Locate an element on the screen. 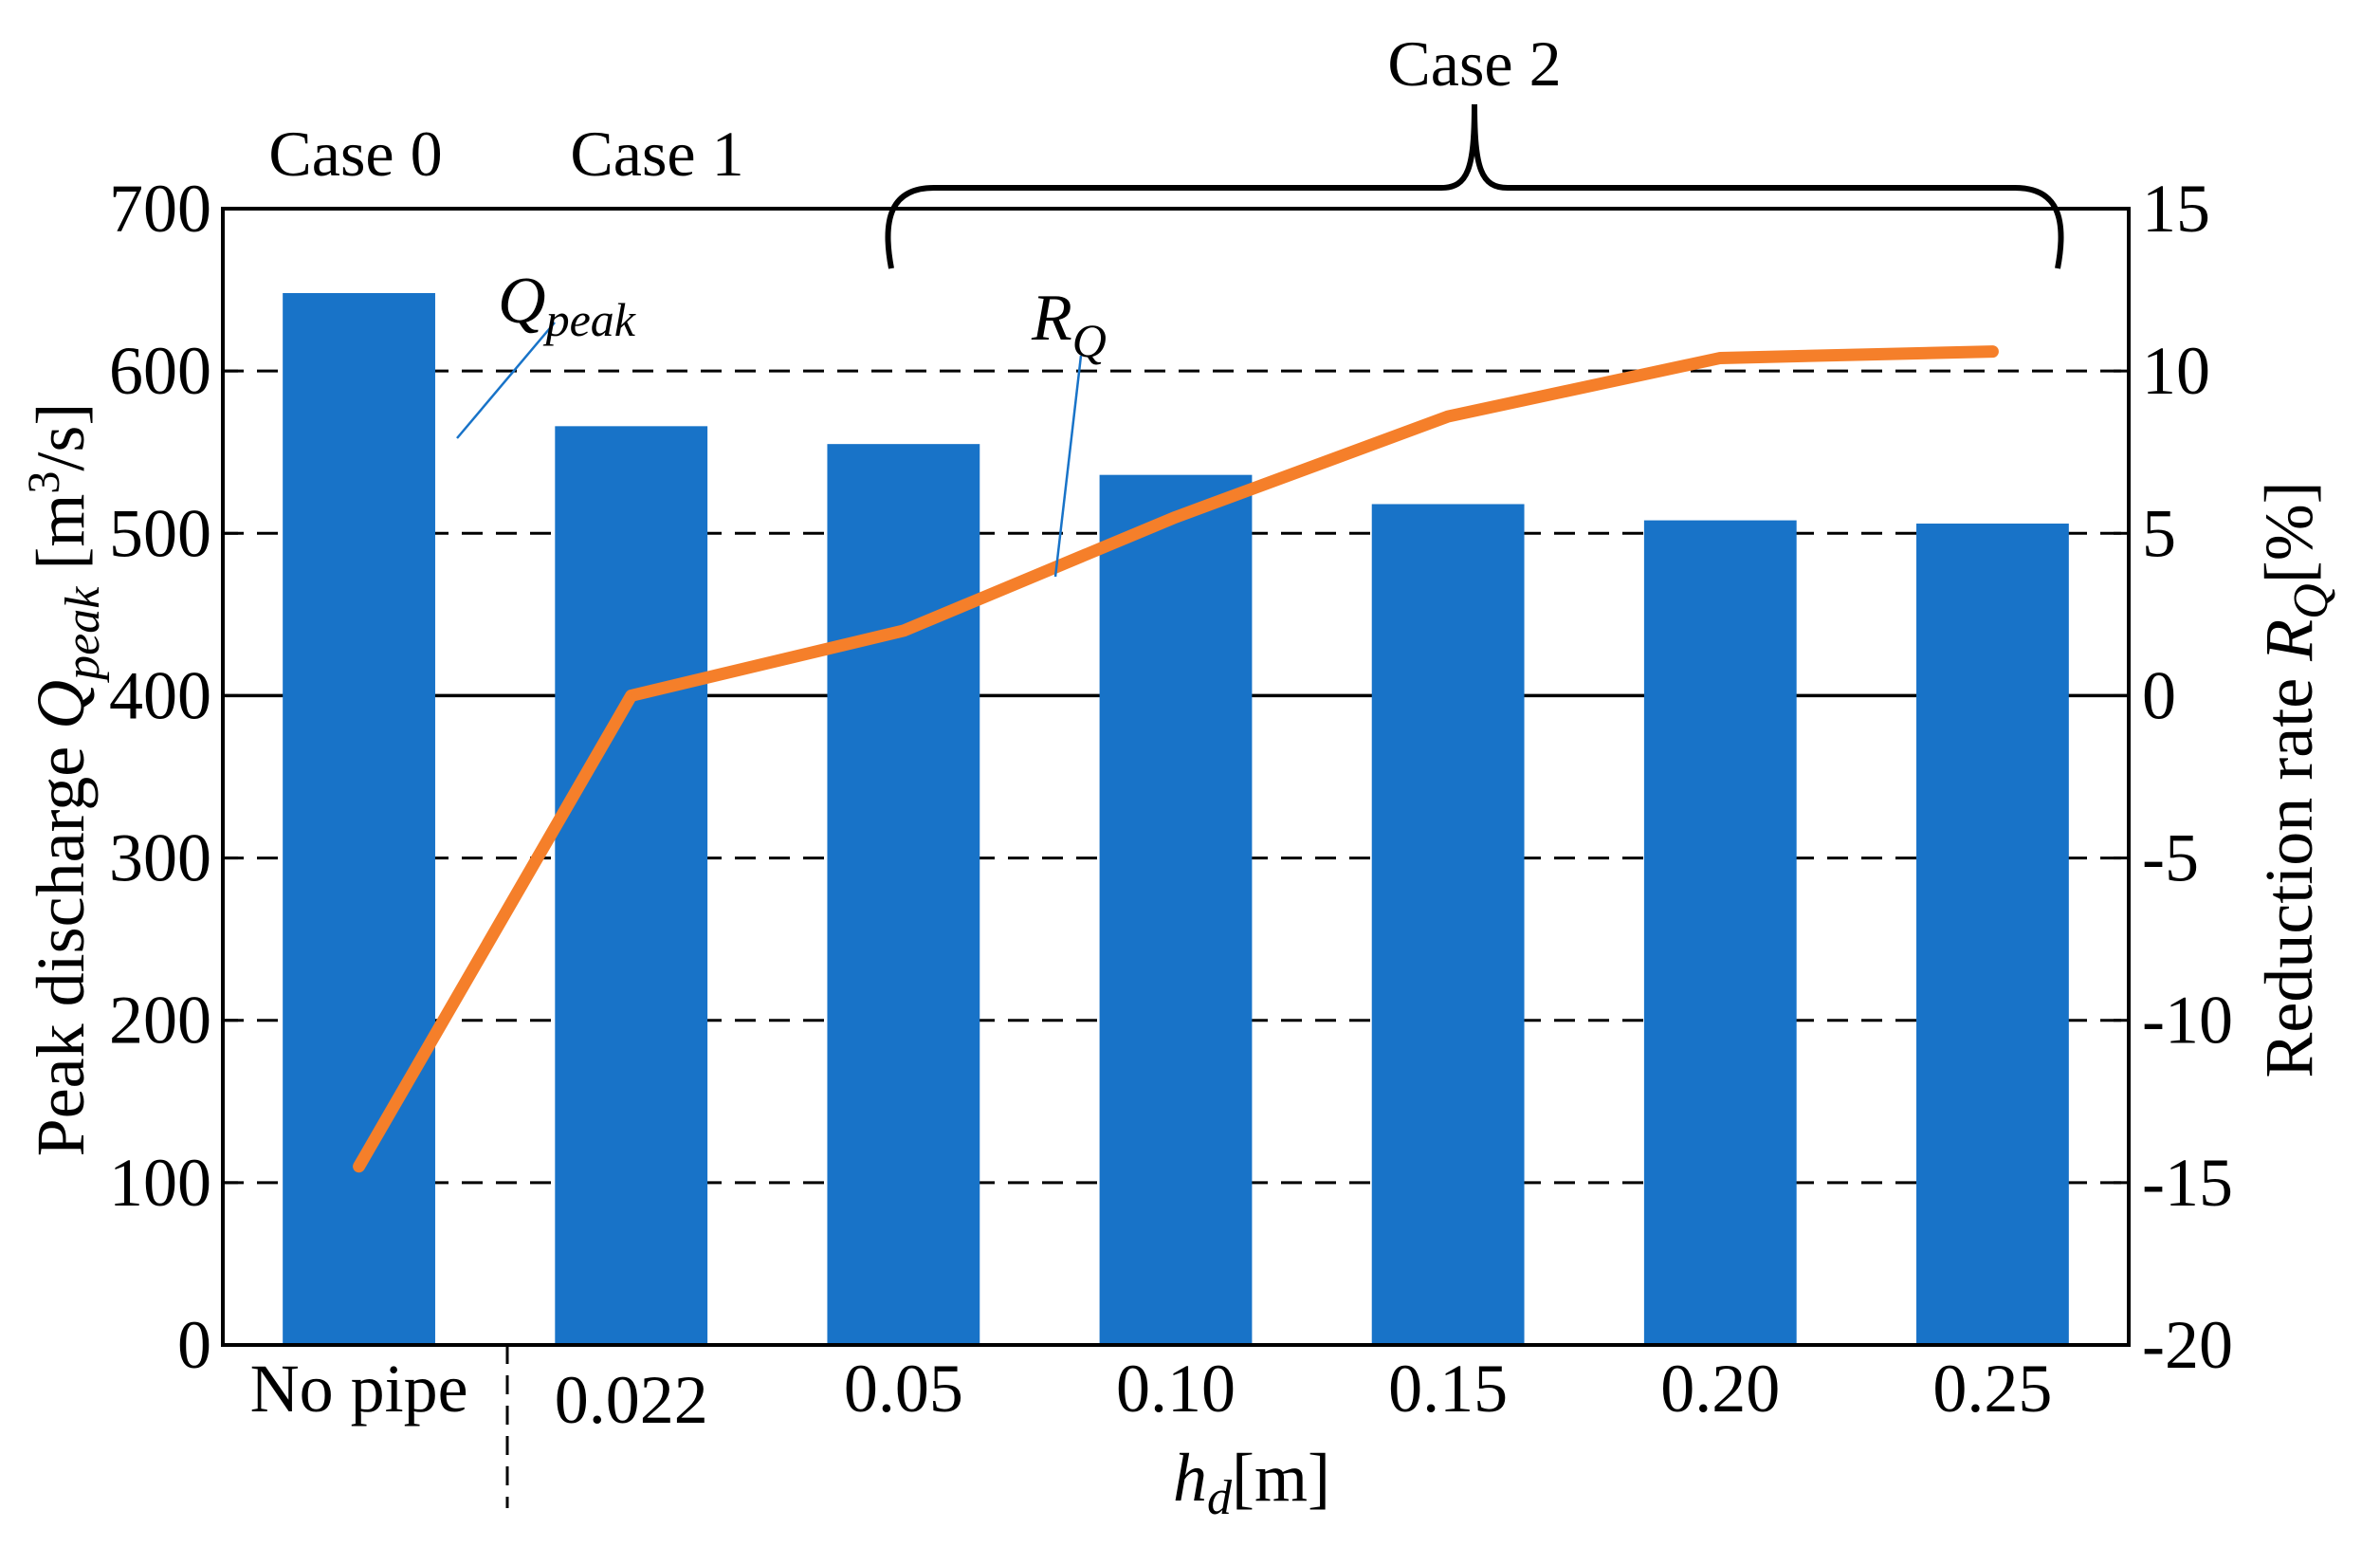  qpeak-leader-line is located at coordinates (506, 380).